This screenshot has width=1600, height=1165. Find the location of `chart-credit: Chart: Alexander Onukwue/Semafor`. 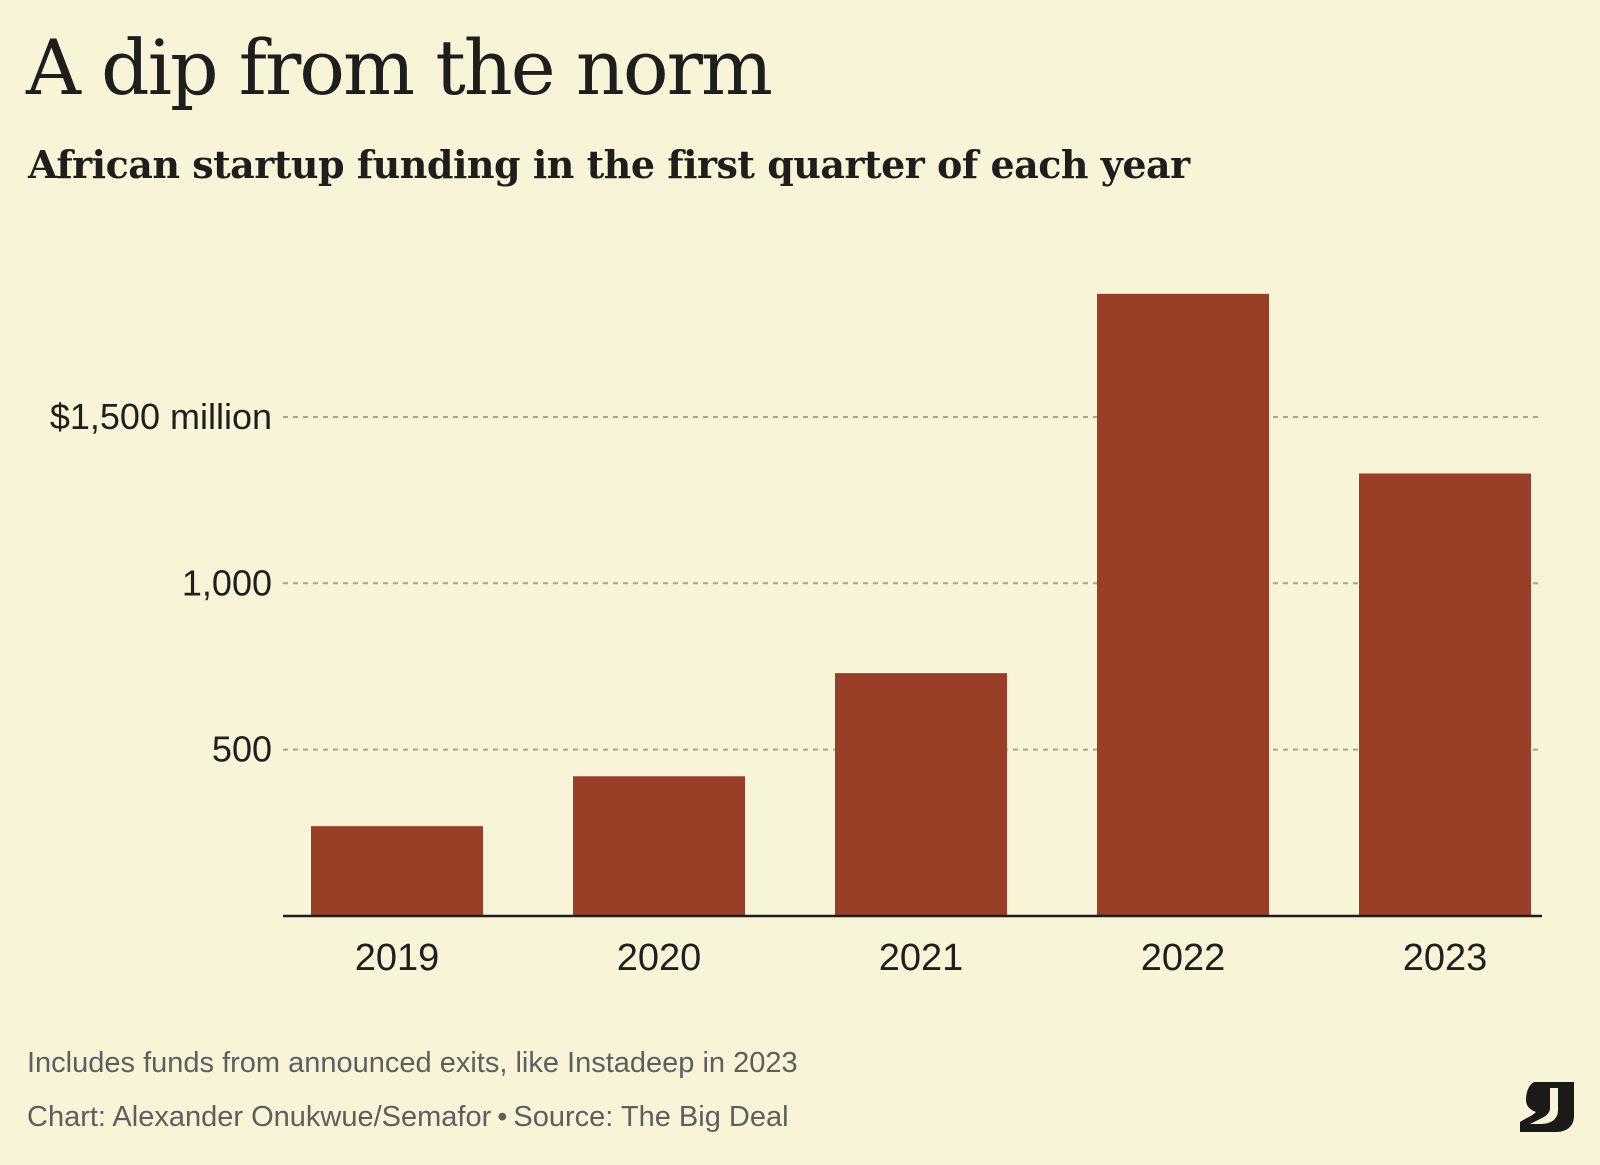

chart-credit: Chart: Alexander Onukwue/Semafor is located at coordinates (259, 1117).